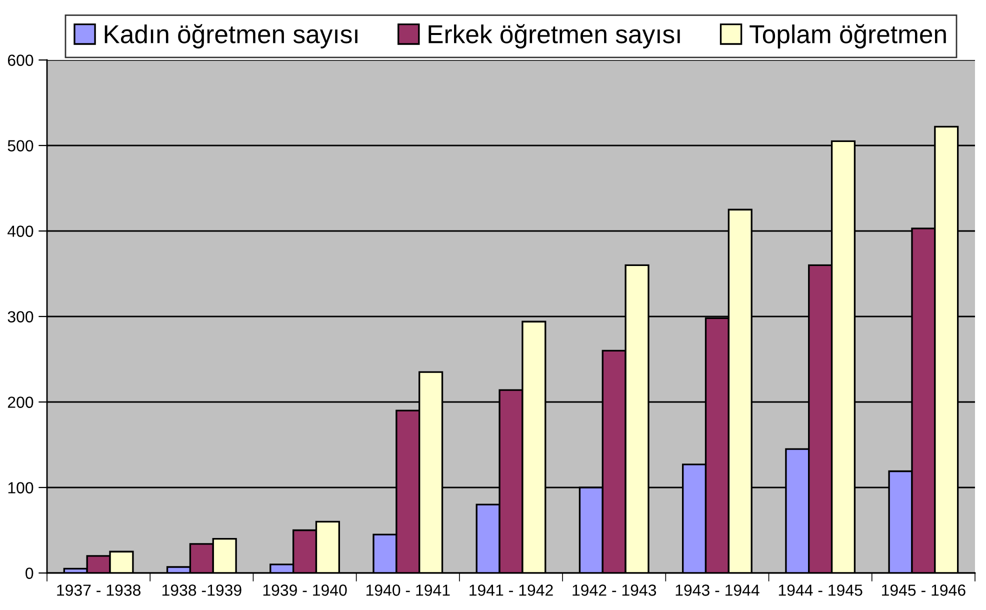 This screenshot has height=610, width=986. Describe the element at coordinates (554, 36) in the screenshot. I see `legend-label: Erkek öğretmen sayısı` at that location.